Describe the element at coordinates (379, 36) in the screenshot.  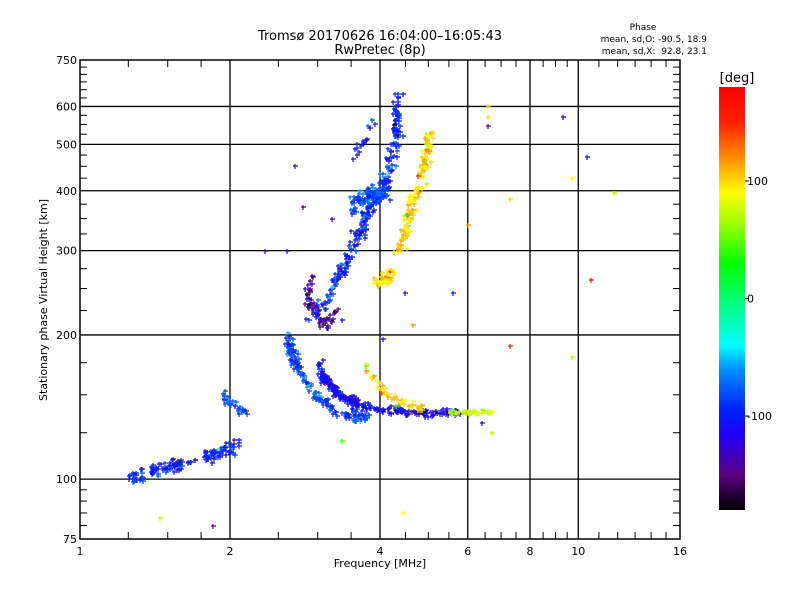
I see `chart-title: Tromsø 20170626 16:04:00–16:05:43` at that location.